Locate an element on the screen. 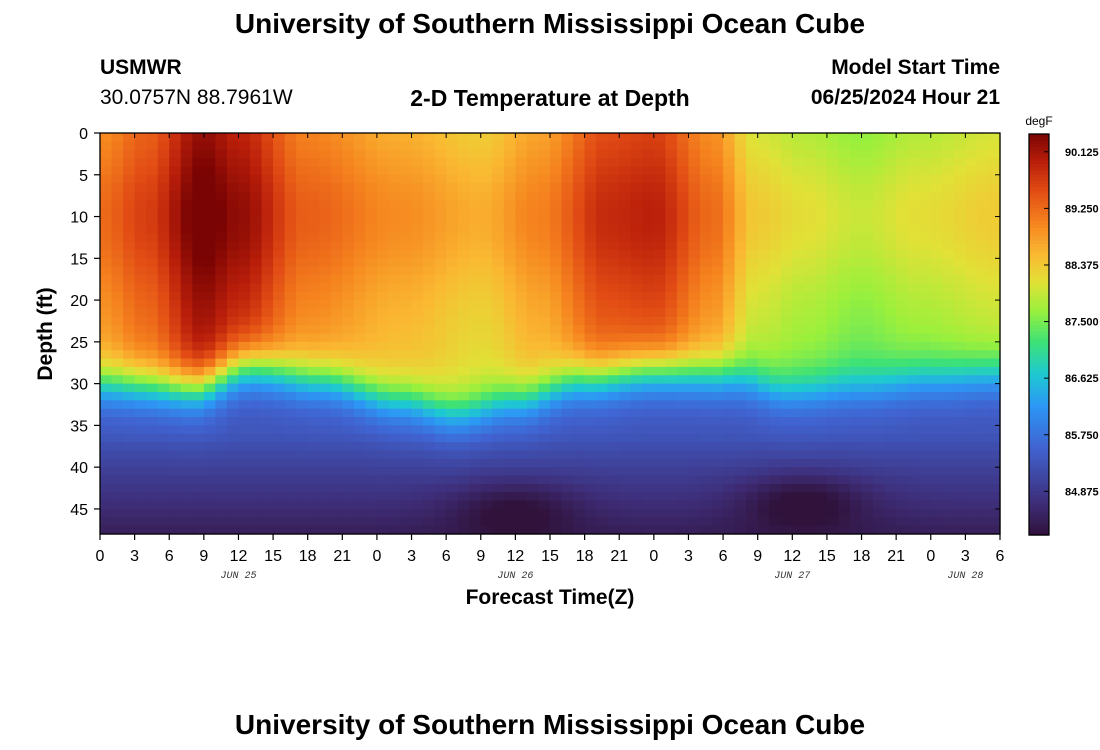 Image resolution: width=1100 pixels, height=750 pixels. y-tick-label: 30 is located at coordinates (79, 385).